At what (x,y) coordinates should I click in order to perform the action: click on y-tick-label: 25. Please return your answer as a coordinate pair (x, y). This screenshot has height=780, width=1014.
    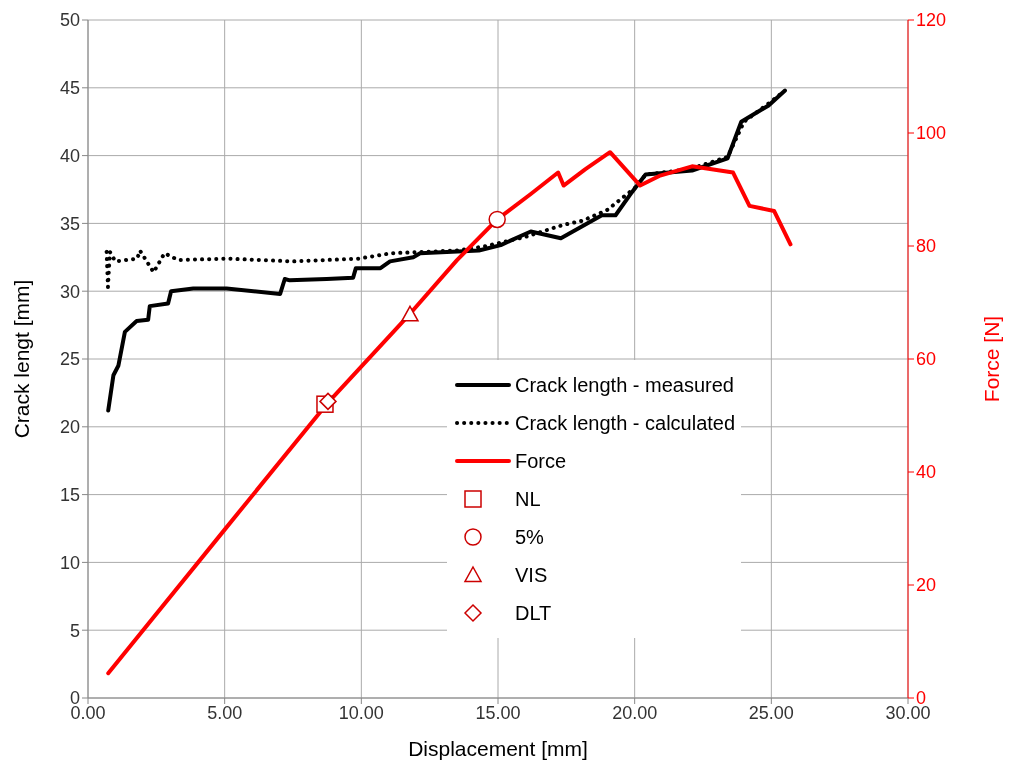
    Looking at the image, I should click on (69, 359).